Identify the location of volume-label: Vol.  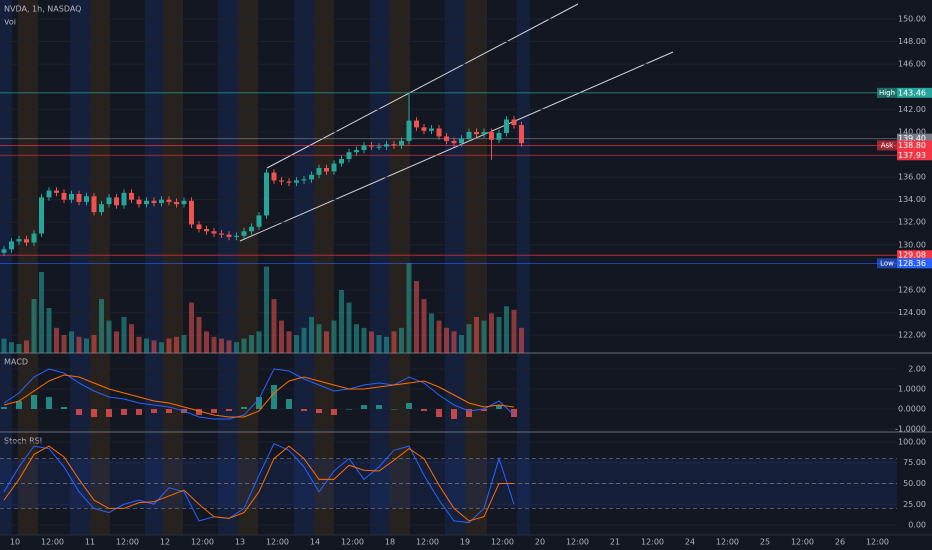
(10, 22).